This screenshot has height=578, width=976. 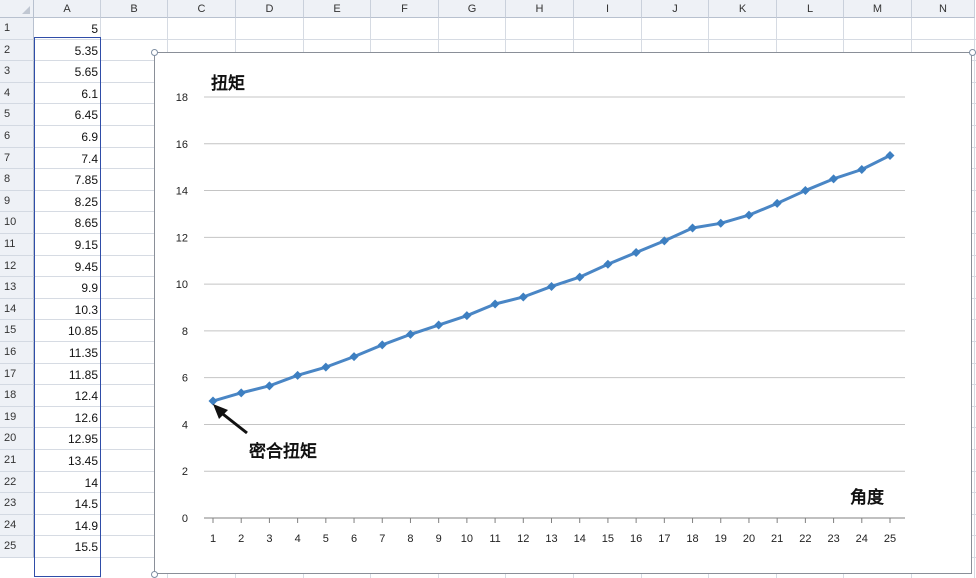 I want to click on cell-a9: 8.25, so click(x=86, y=201).